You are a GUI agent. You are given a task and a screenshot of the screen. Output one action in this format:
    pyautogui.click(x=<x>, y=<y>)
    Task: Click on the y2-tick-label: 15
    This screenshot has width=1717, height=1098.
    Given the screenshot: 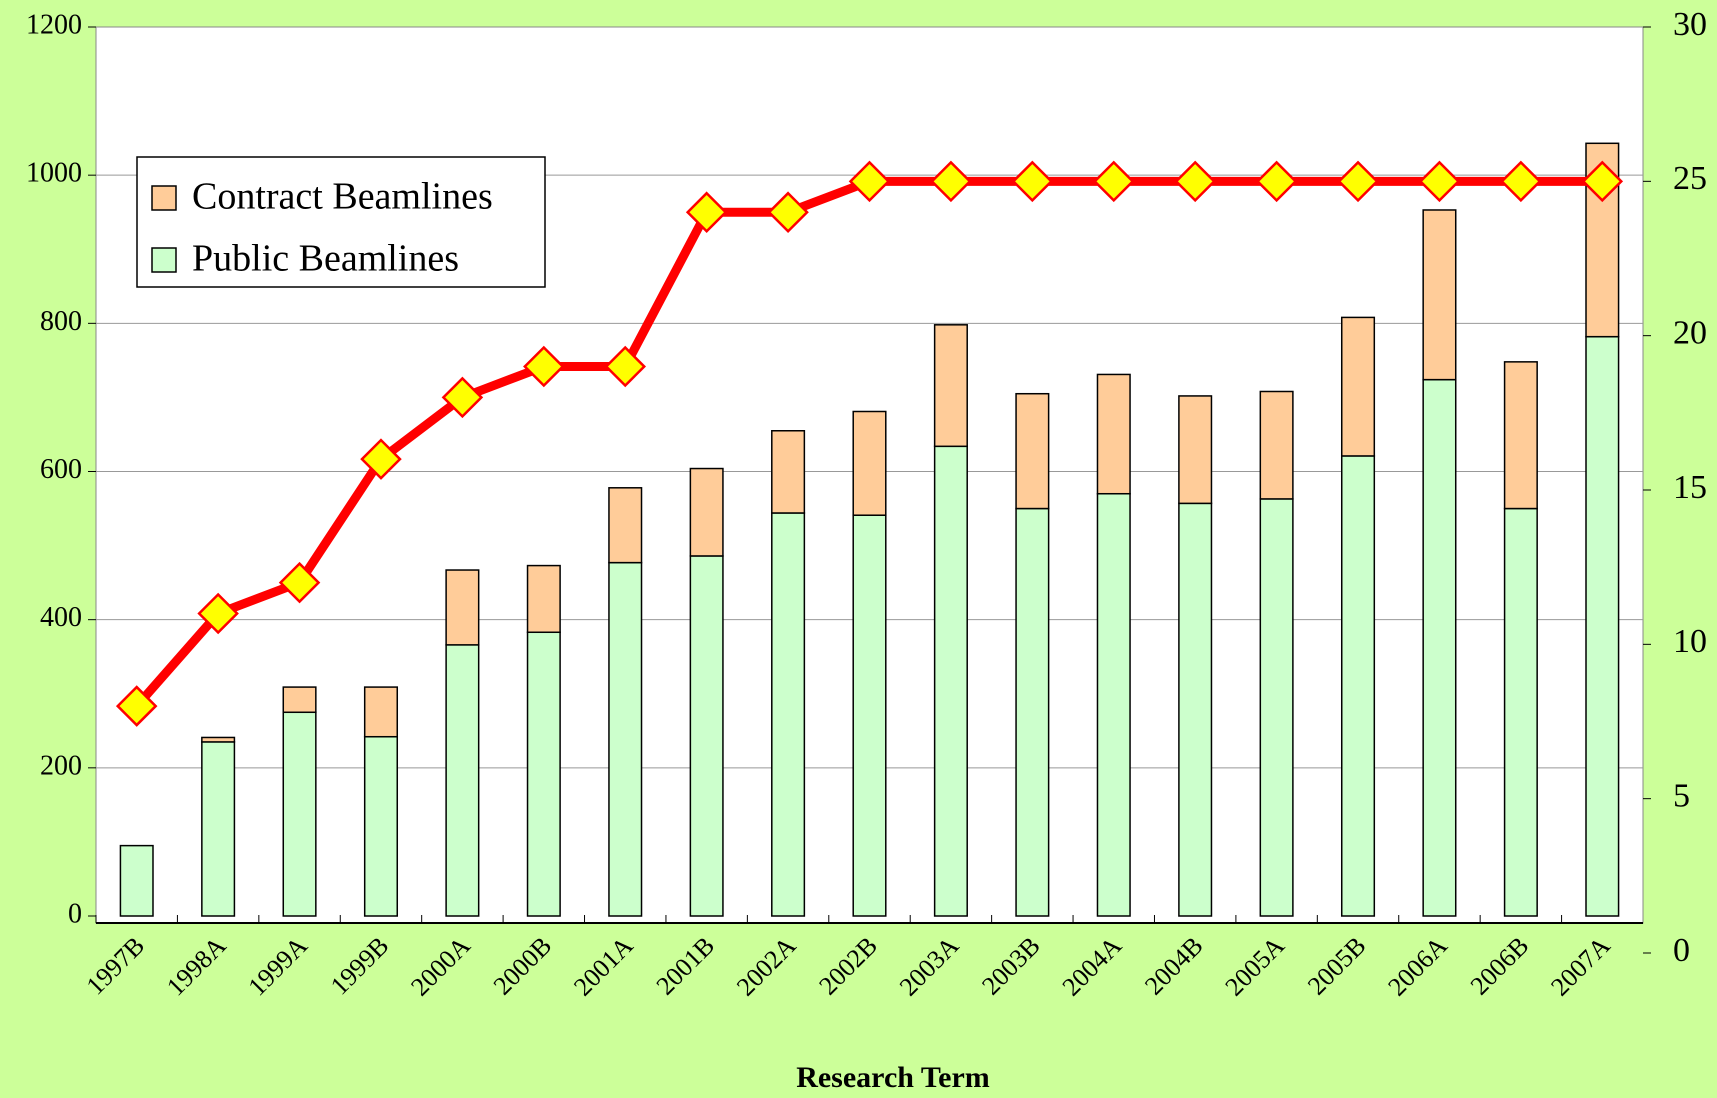 What is the action you would take?
    pyautogui.click(x=1690, y=487)
    